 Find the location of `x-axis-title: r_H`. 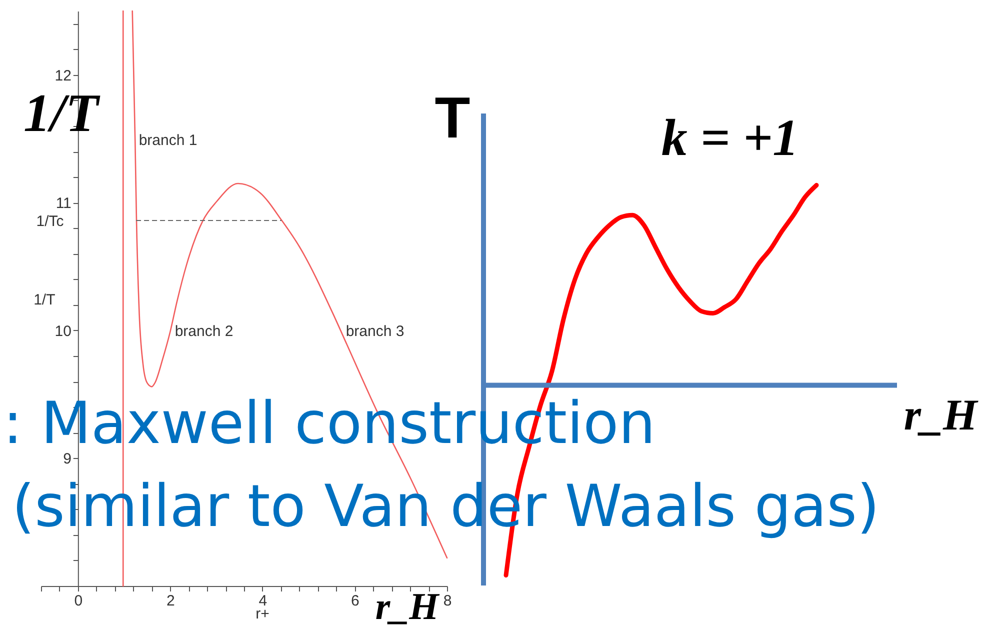

x-axis-title: r_H is located at coordinates (941, 415).